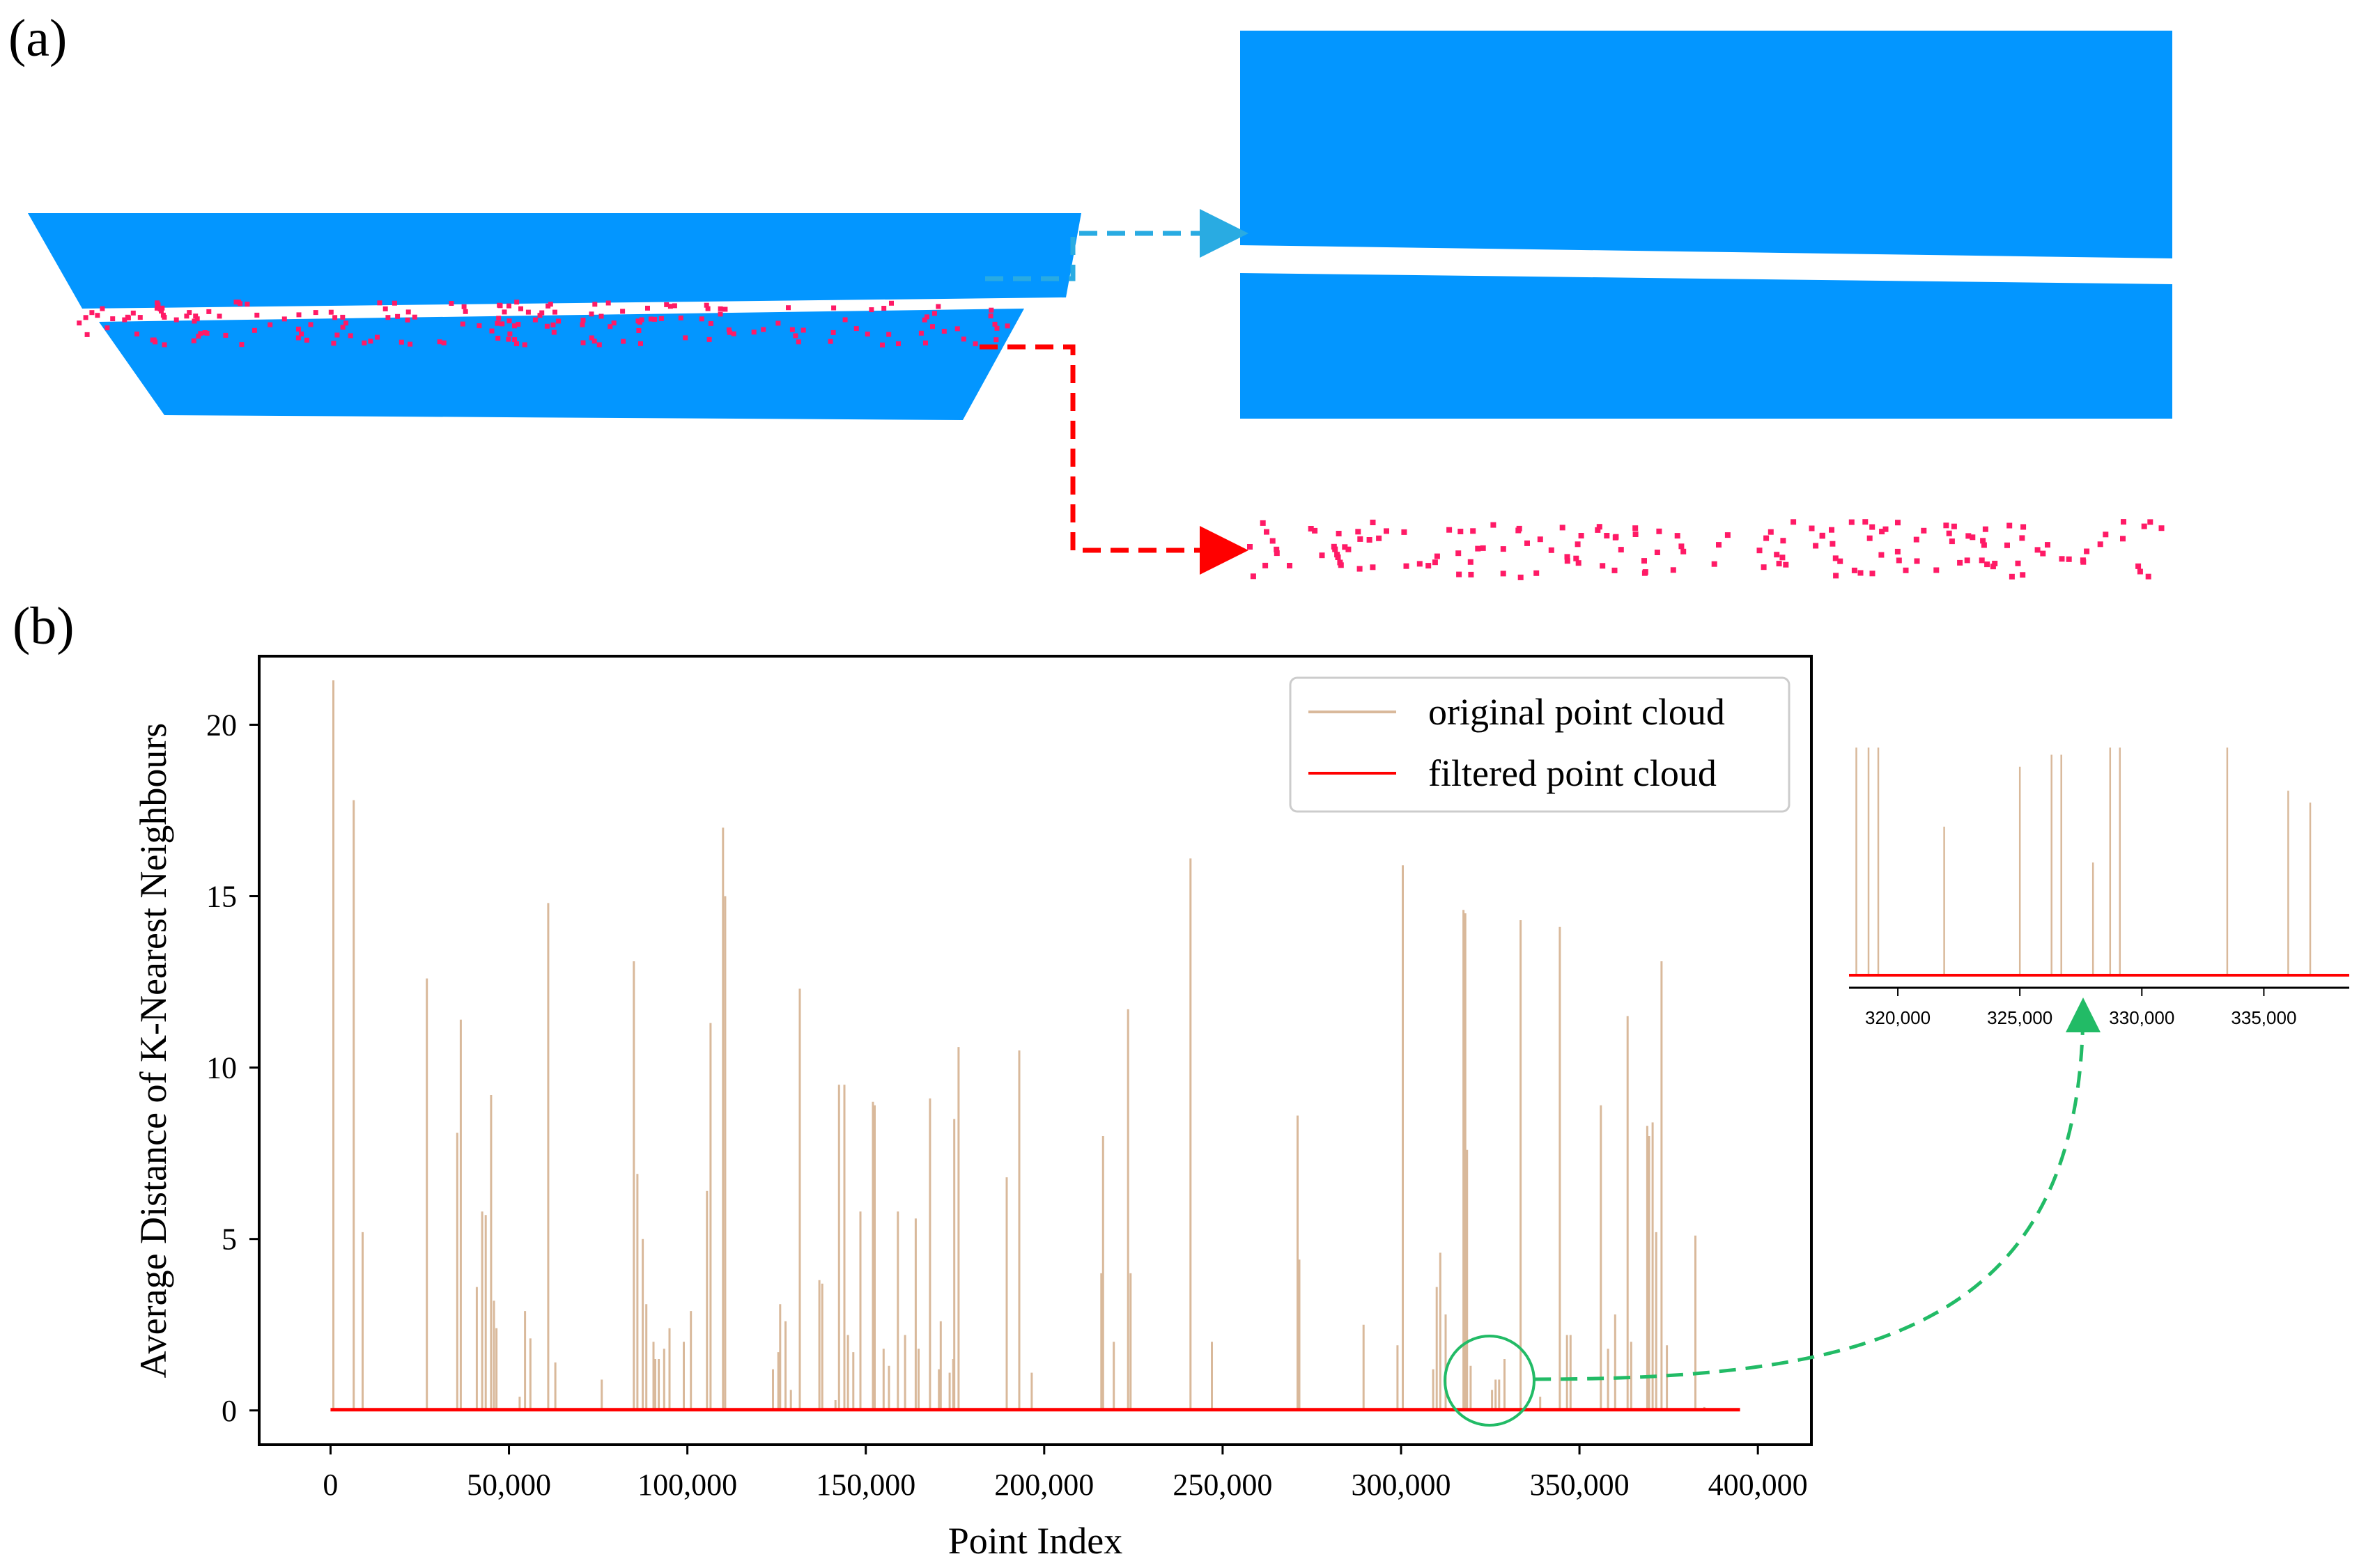 The width and height of the screenshot is (2359, 1568). What do you see at coordinates (1706, 144) in the screenshot?
I see `right-upper-cloud` at bounding box center [1706, 144].